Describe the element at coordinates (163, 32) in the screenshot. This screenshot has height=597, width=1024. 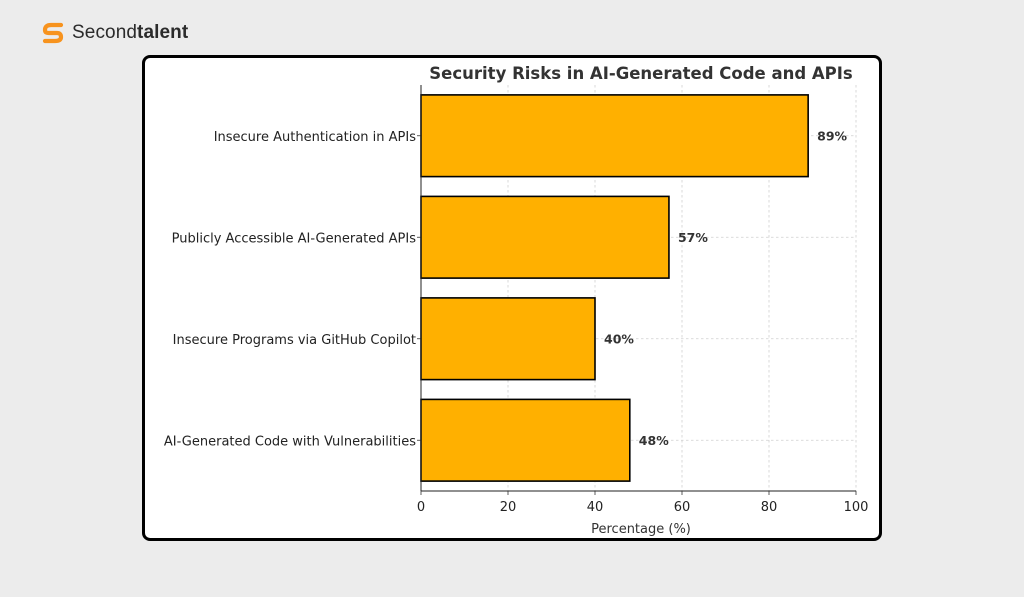
I see `brand-name-bold: talent` at that location.